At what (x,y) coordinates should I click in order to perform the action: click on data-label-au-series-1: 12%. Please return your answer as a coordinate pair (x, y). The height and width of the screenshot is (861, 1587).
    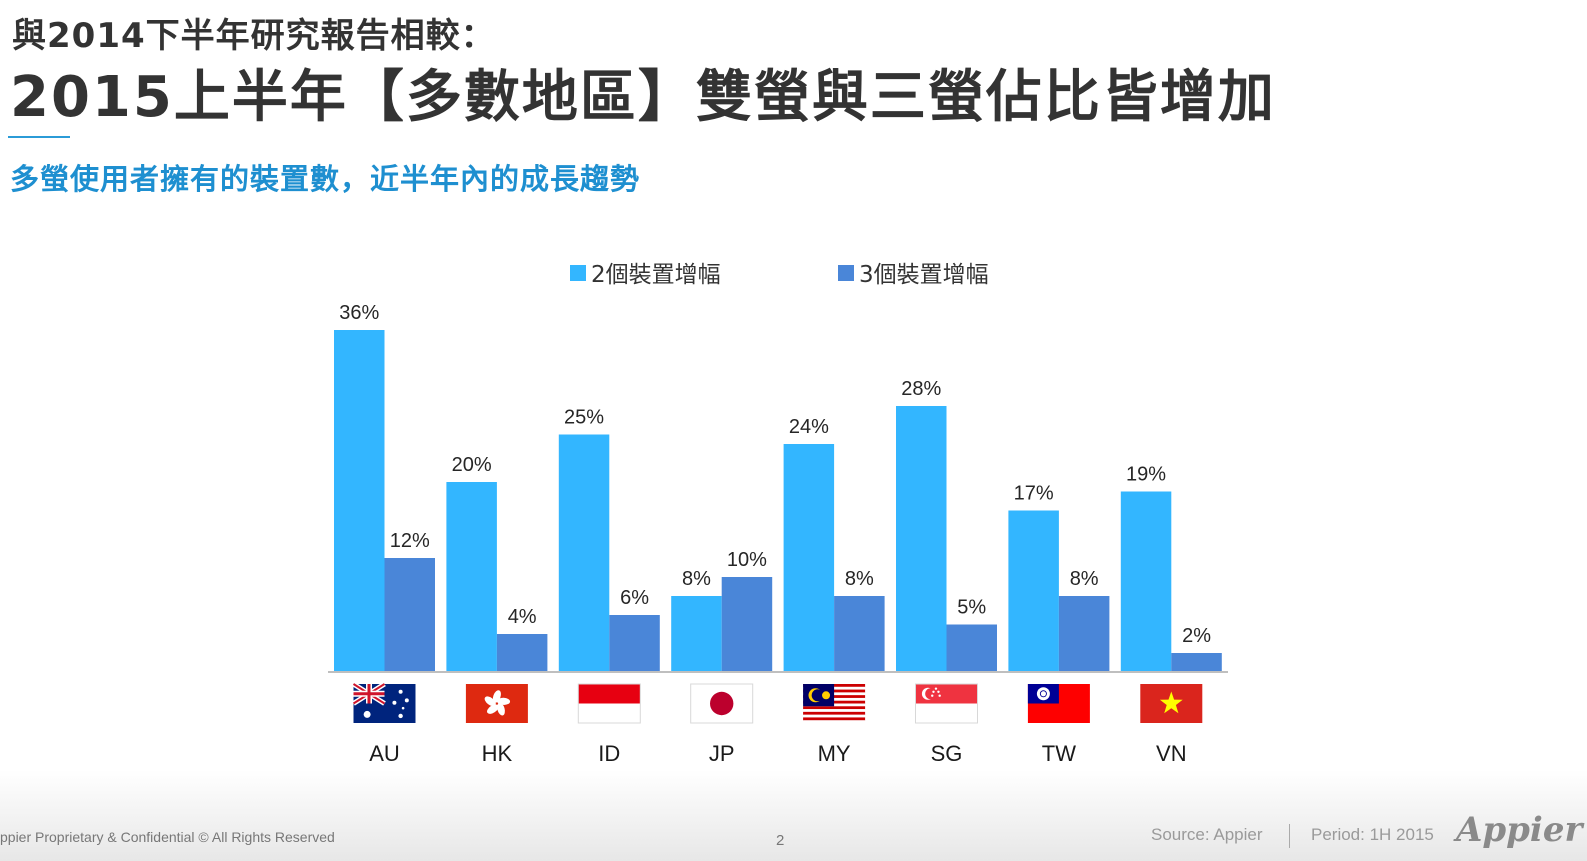
    Looking at the image, I should click on (410, 541).